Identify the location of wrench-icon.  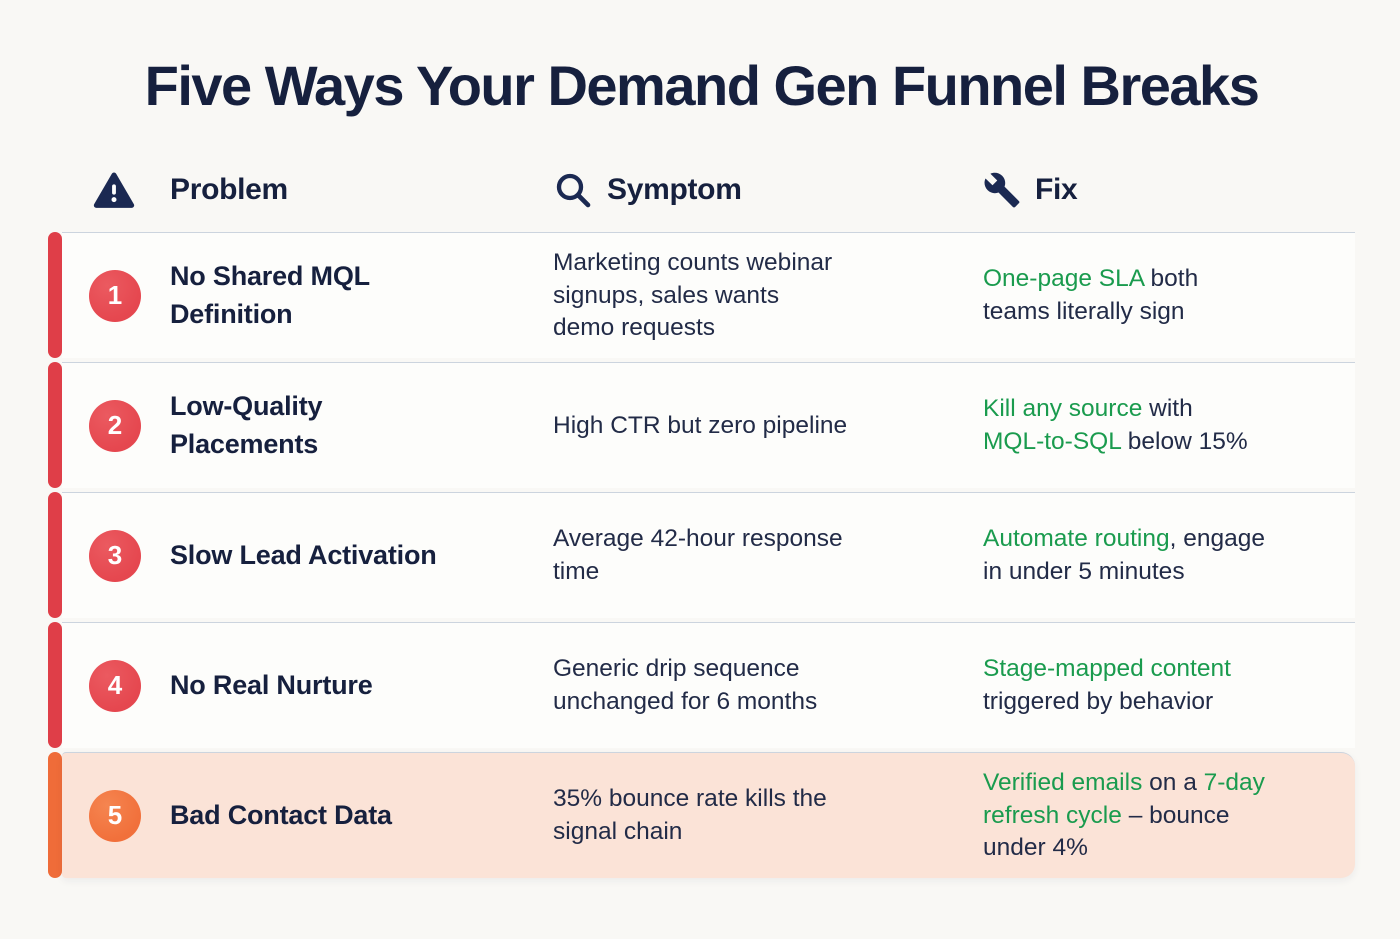
(1002, 190).